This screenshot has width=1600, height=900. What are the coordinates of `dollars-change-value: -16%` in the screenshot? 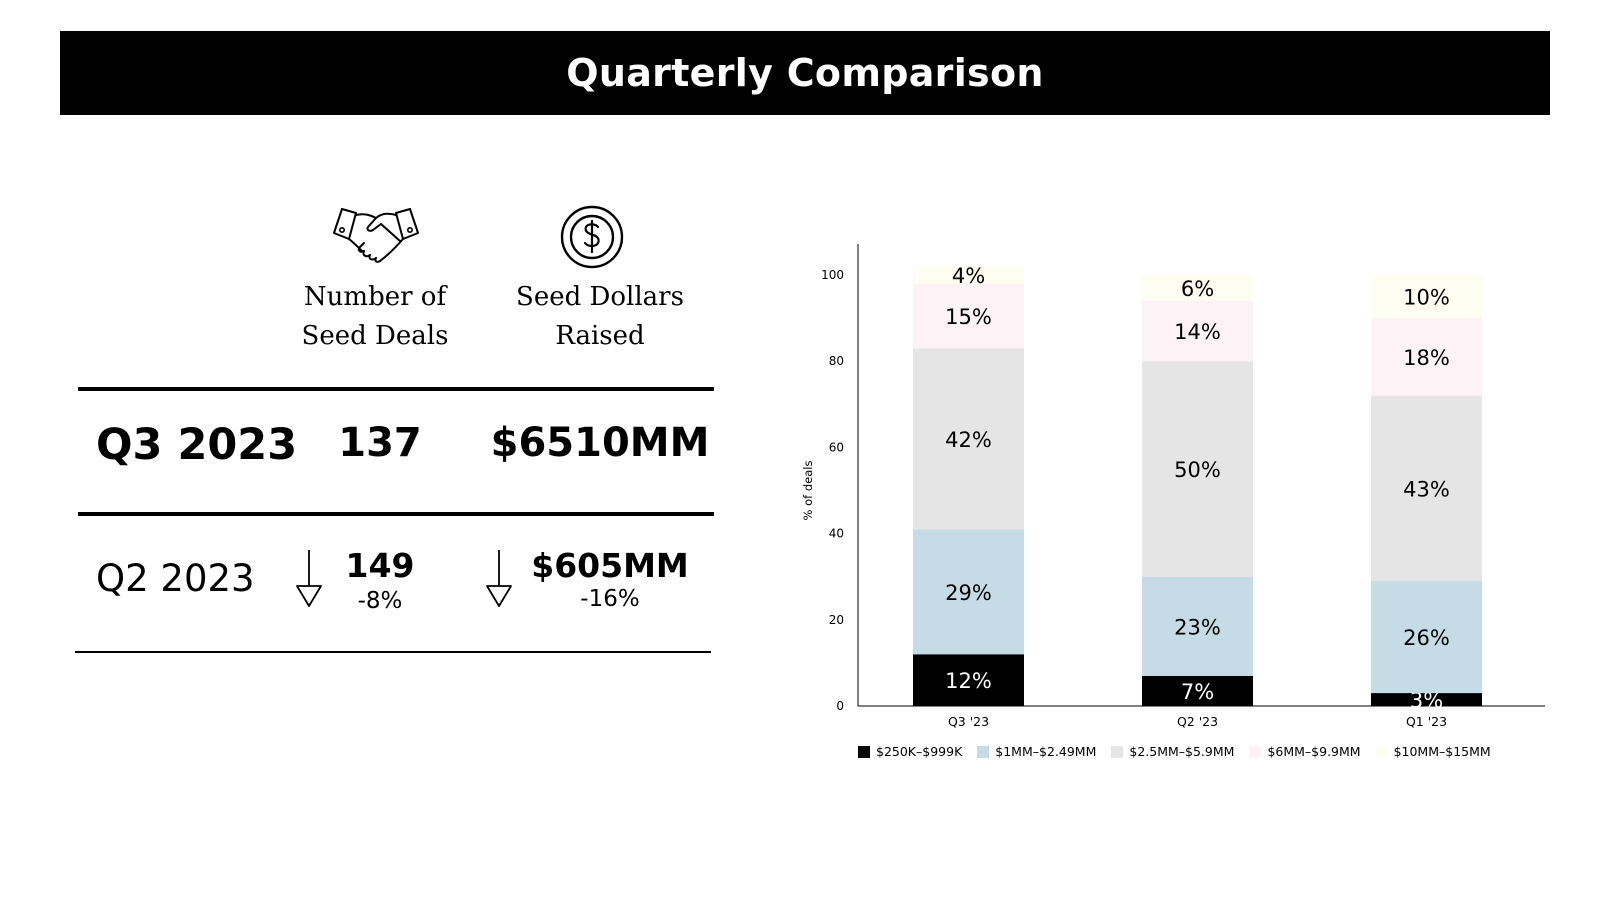 It's located at (610, 599).